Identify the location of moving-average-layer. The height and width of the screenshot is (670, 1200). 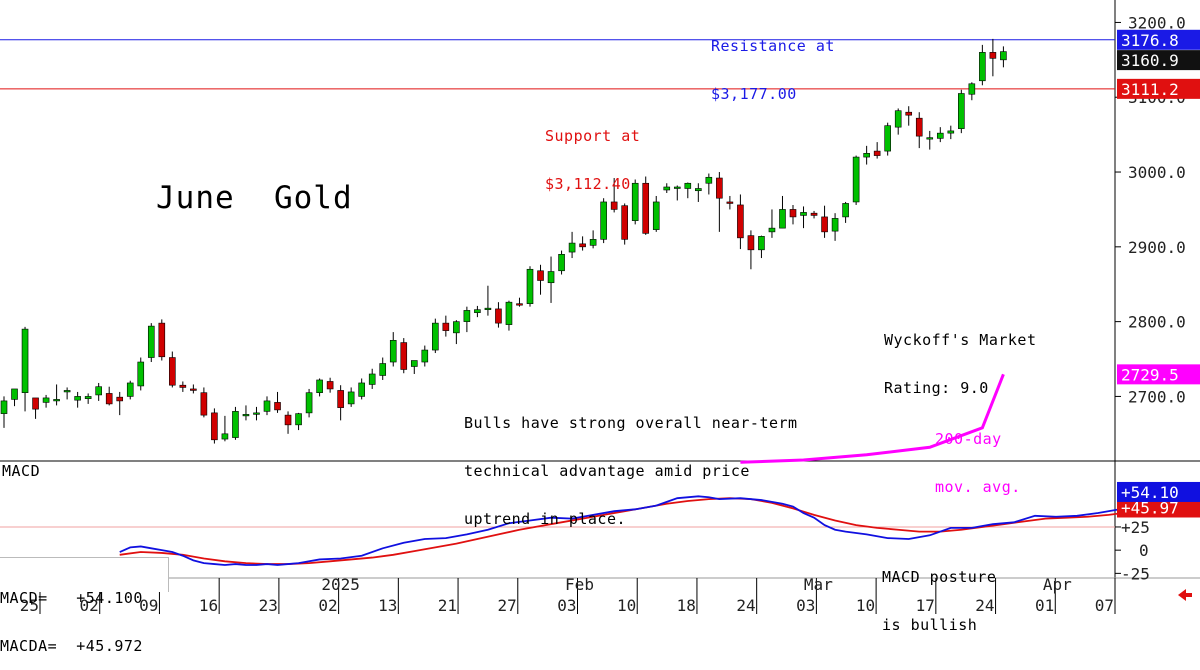
(872, 418).